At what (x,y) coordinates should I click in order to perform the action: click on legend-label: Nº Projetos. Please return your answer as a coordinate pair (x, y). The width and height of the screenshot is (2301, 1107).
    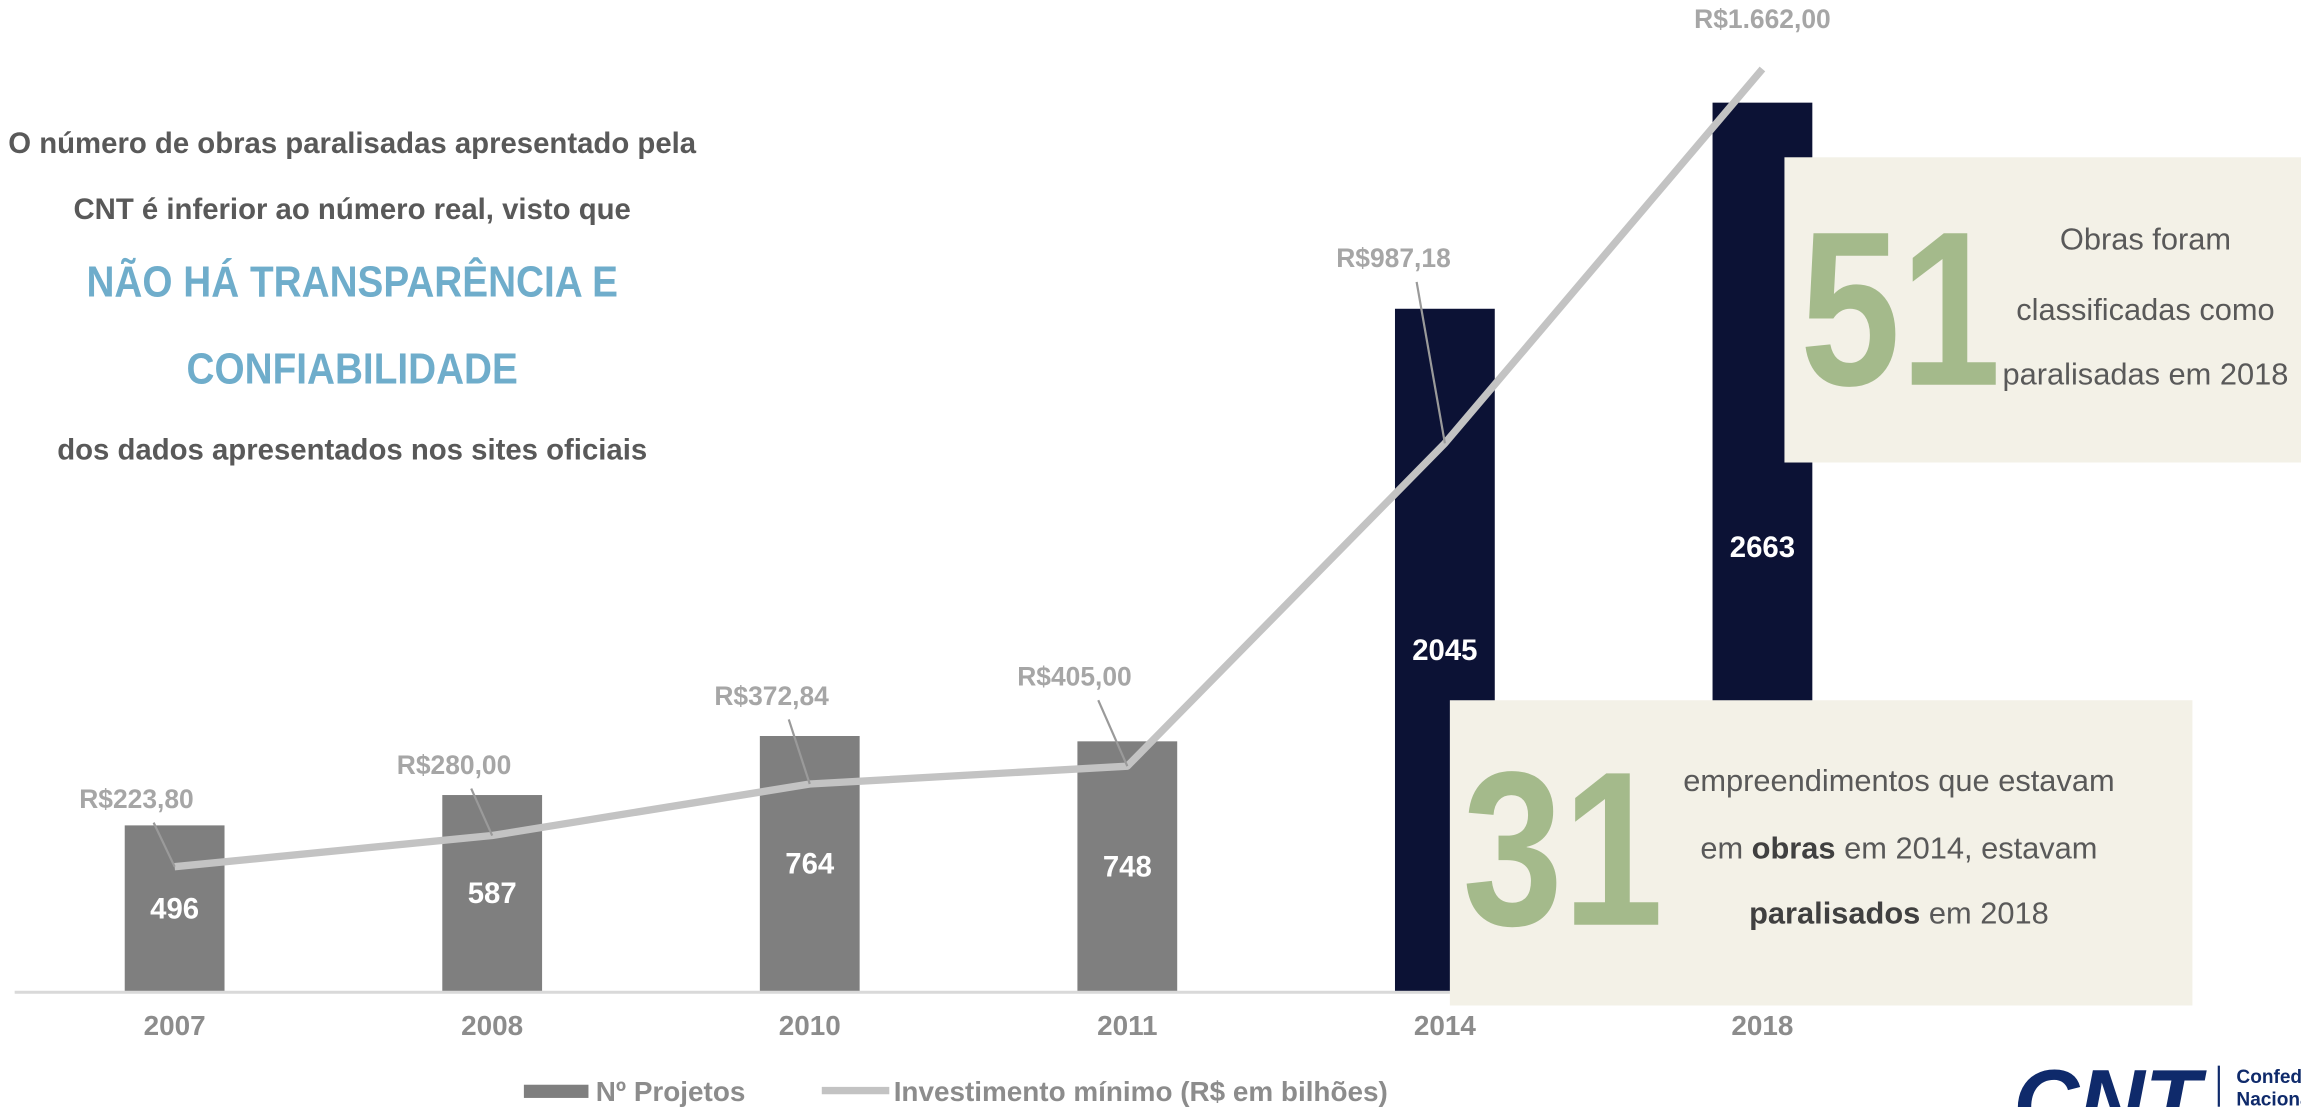
    Looking at the image, I should click on (671, 1091).